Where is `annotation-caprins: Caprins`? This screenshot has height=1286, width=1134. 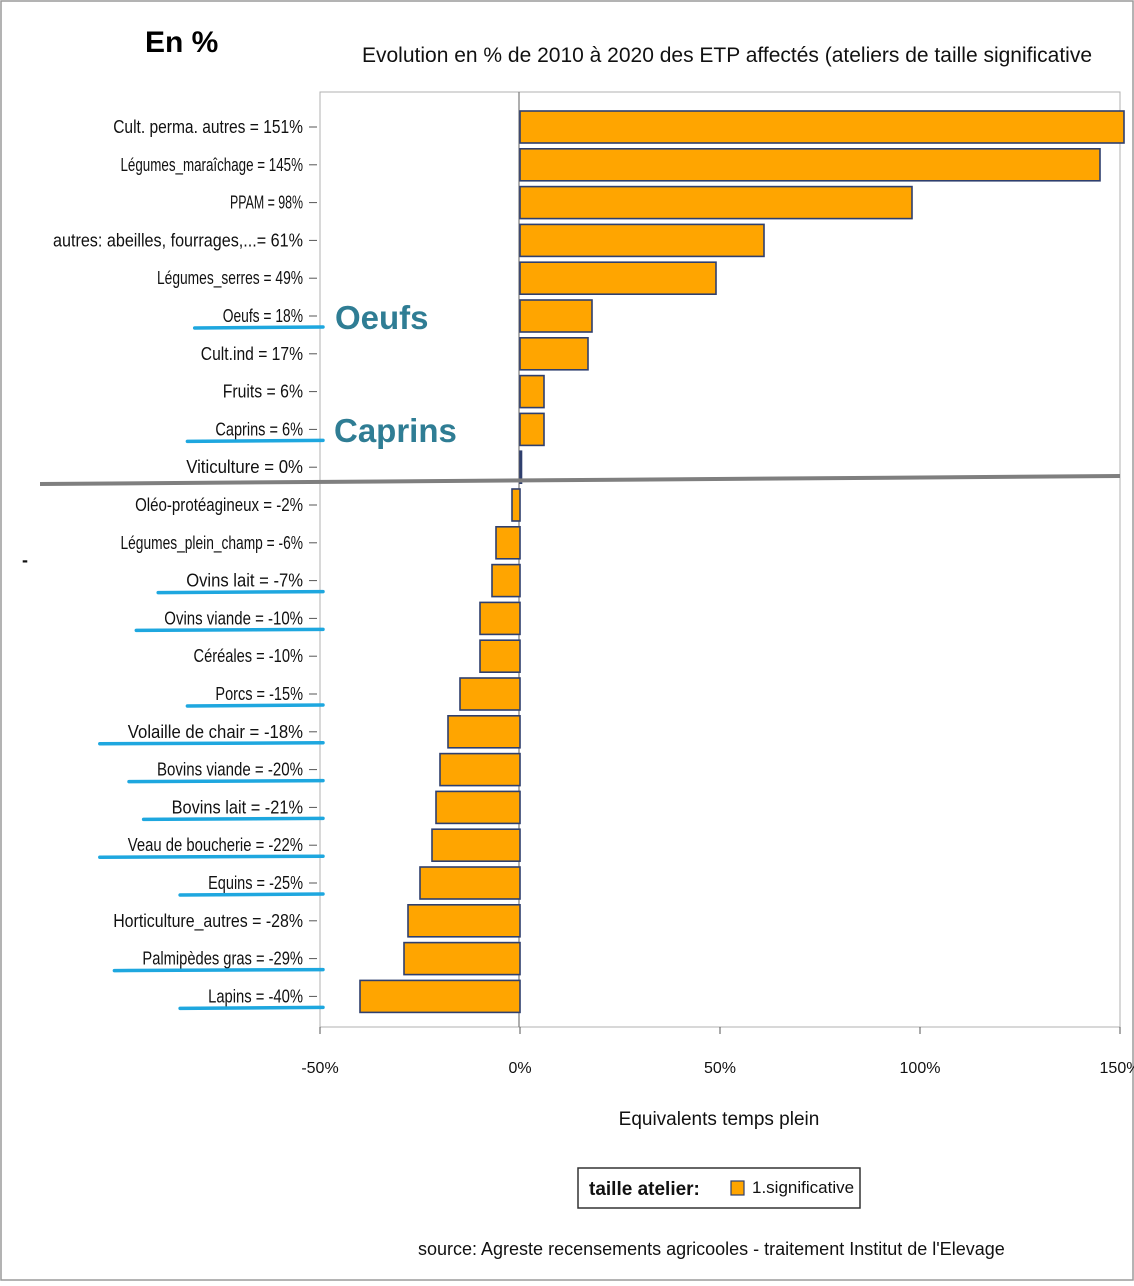 annotation-caprins: Caprins is located at coordinates (395, 430).